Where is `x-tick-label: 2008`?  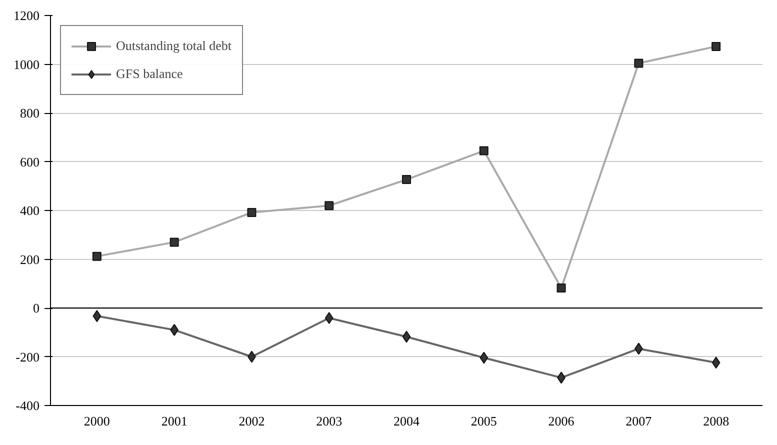 x-tick-label: 2008 is located at coordinates (716, 421).